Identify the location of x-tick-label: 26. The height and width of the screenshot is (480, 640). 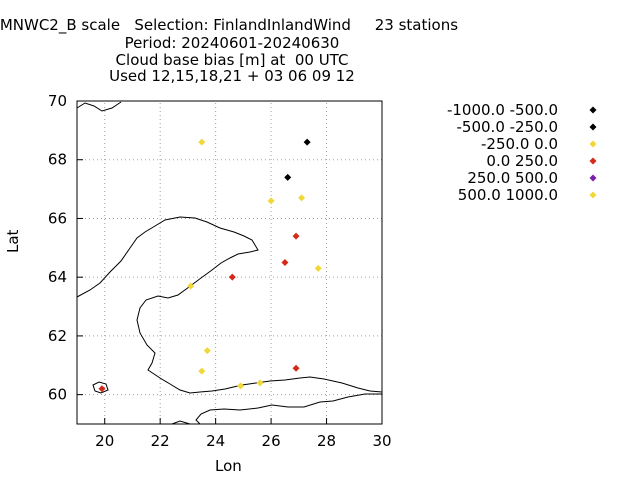
(271, 441).